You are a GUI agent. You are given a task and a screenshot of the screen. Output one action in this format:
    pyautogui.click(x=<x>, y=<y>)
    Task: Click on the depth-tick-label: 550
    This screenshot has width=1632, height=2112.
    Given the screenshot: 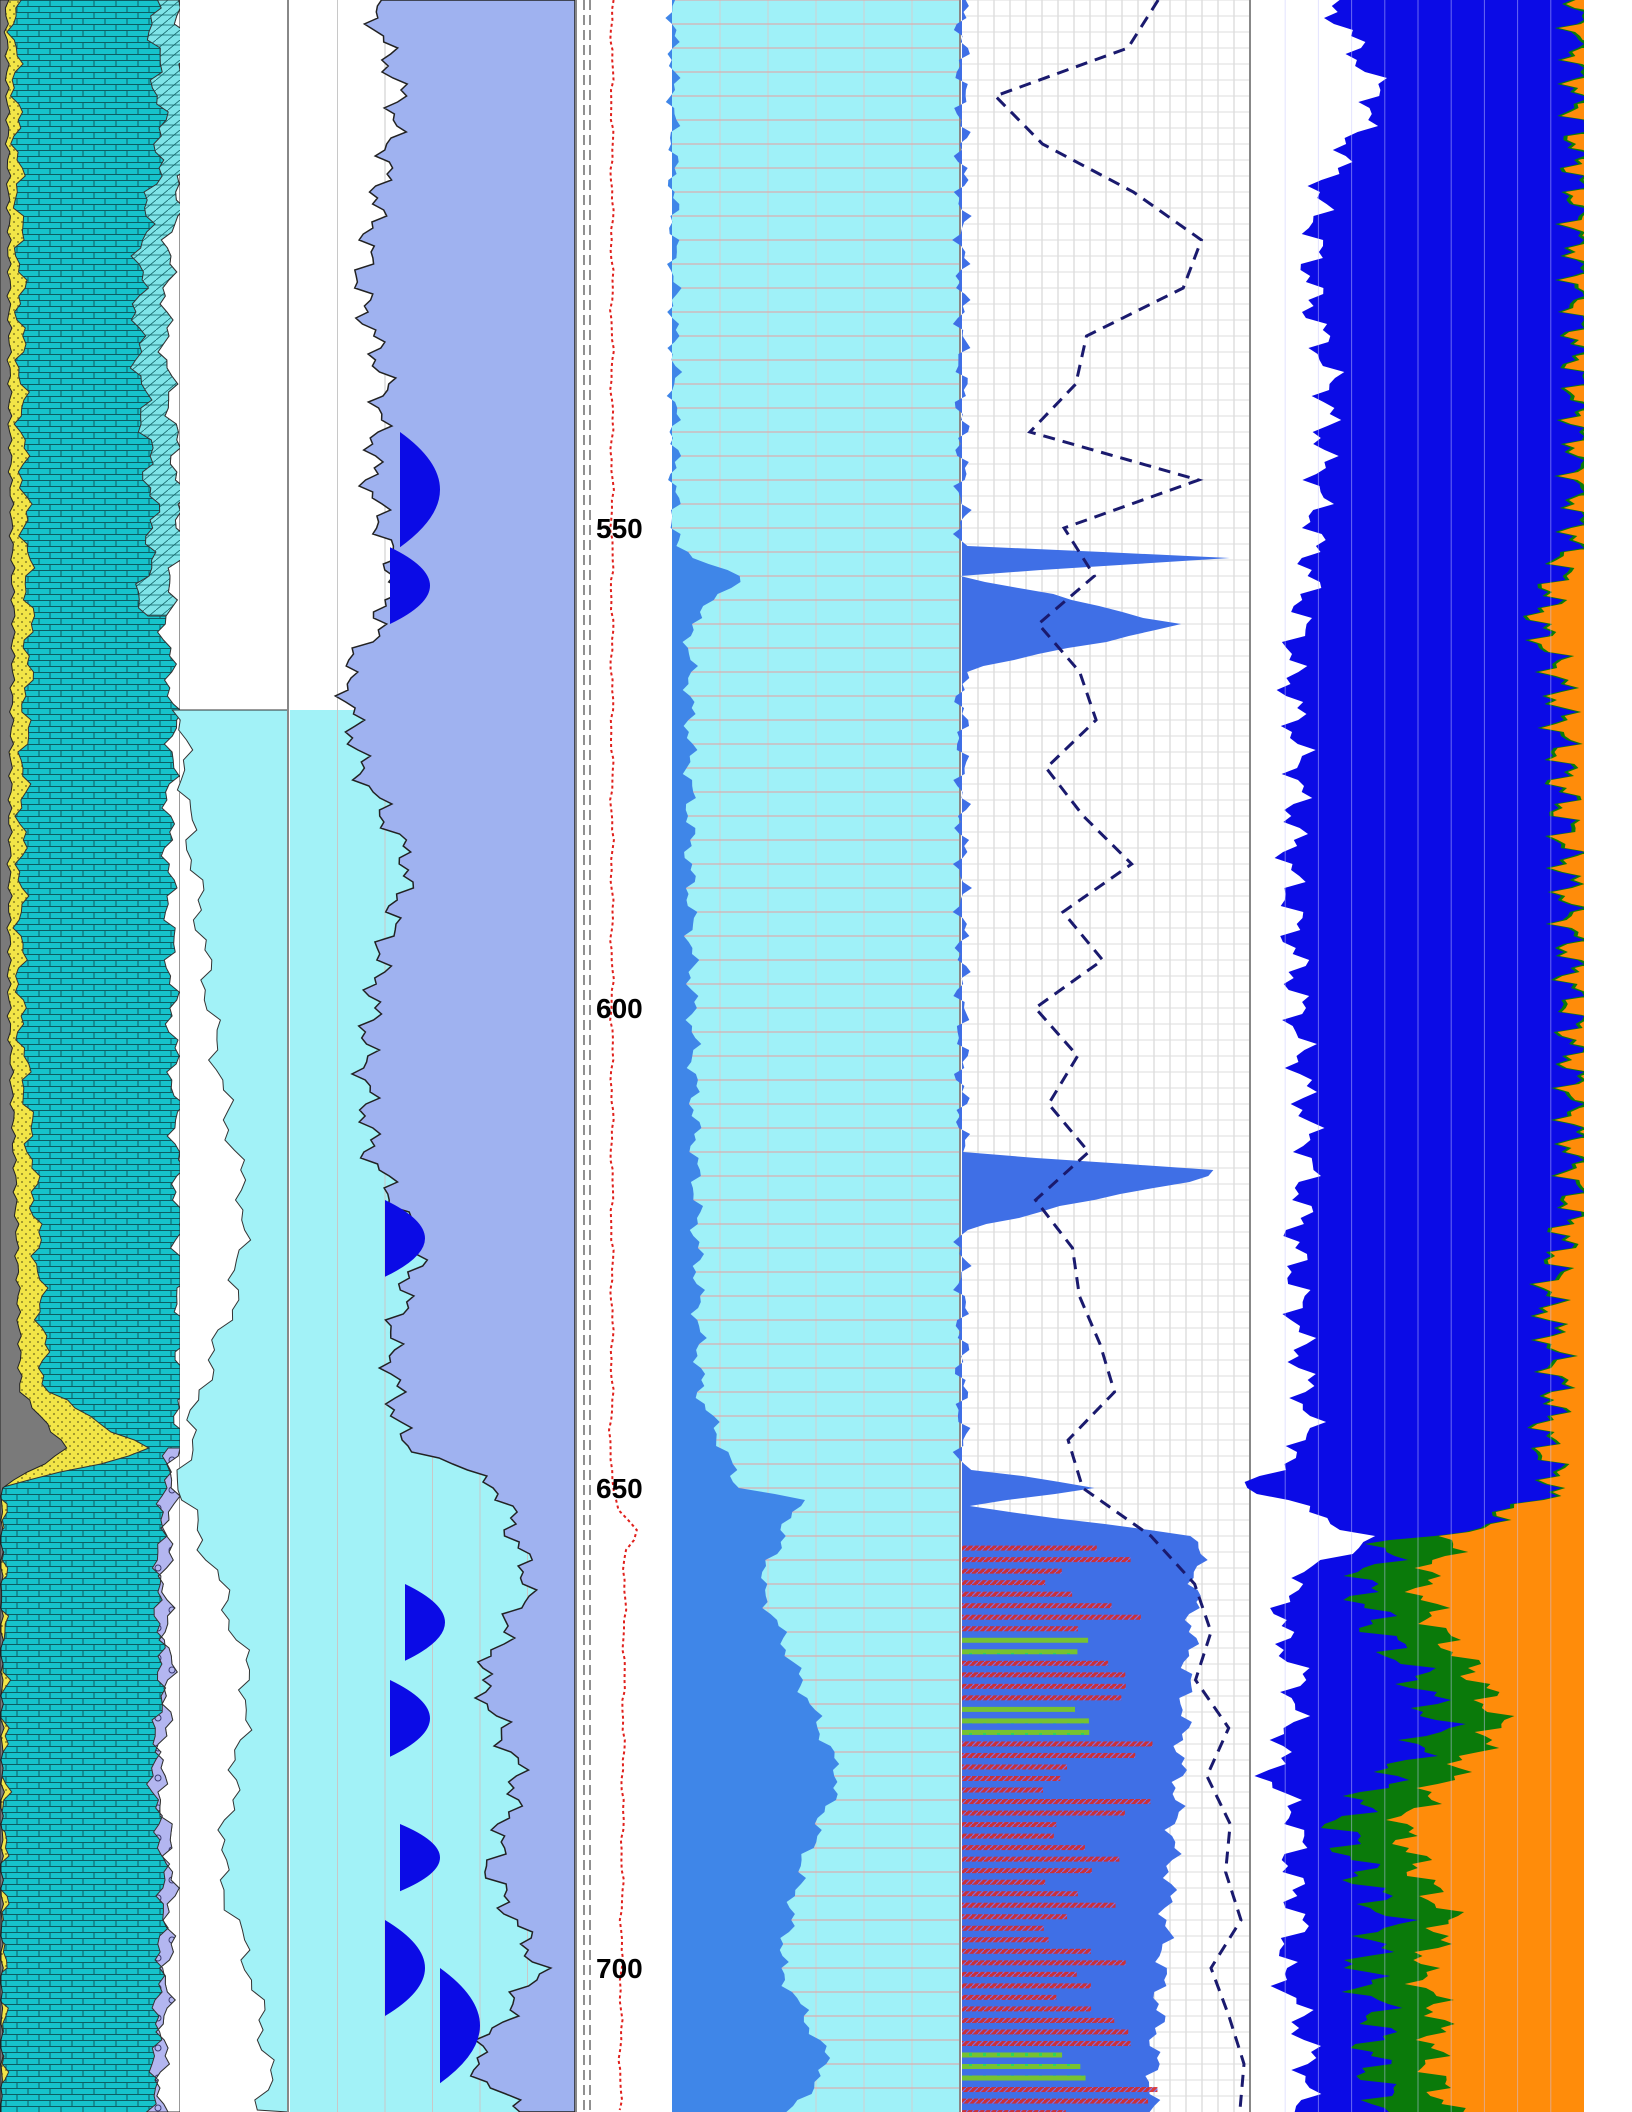 What is the action you would take?
    pyautogui.click(x=619, y=528)
    